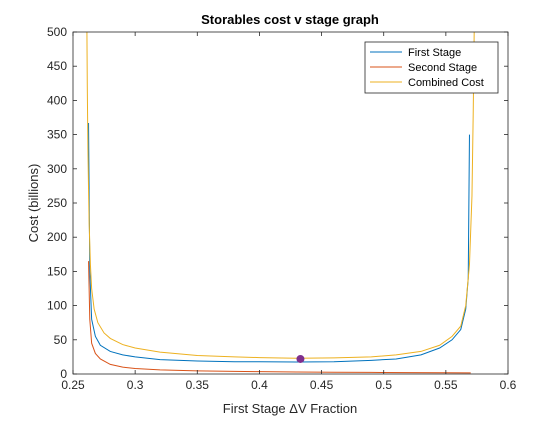 This screenshot has width=560, height=425. What do you see at coordinates (57, 32) in the screenshot?
I see `y-tick-label: 500` at bounding box center [57, 32].